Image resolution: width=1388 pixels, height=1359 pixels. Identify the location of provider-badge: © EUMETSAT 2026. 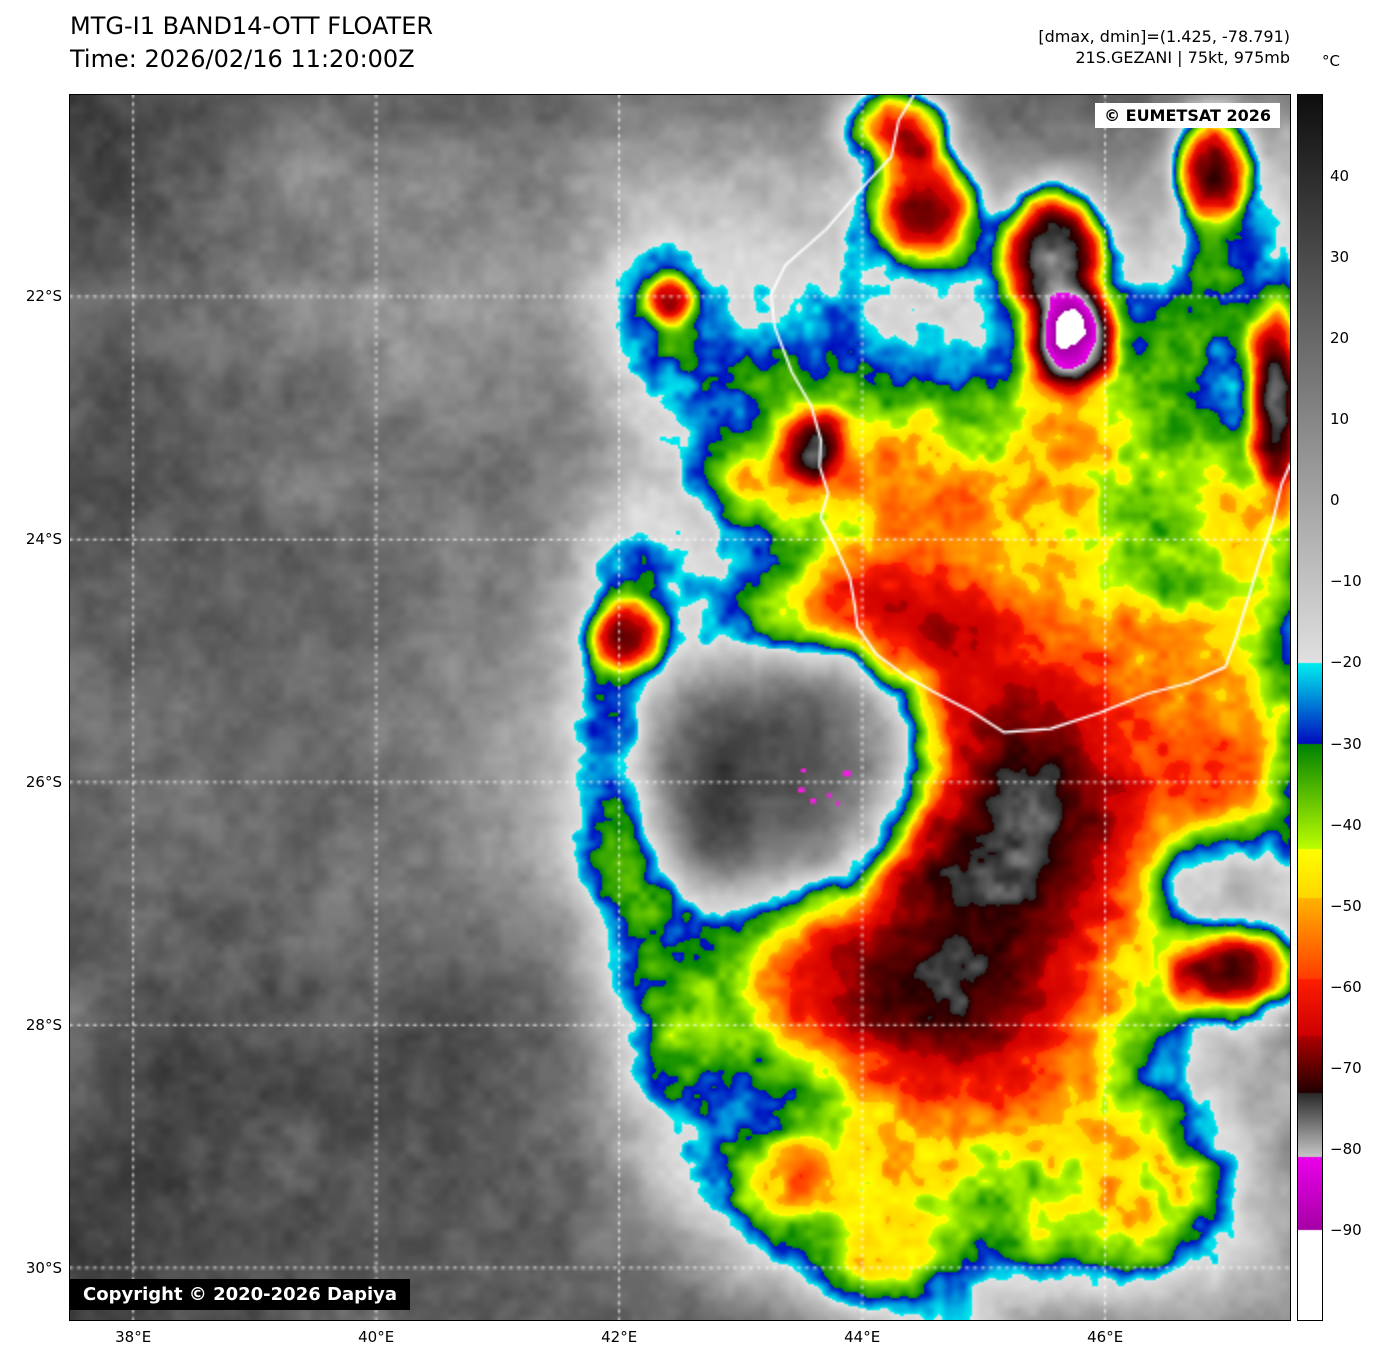
(1187, 115).